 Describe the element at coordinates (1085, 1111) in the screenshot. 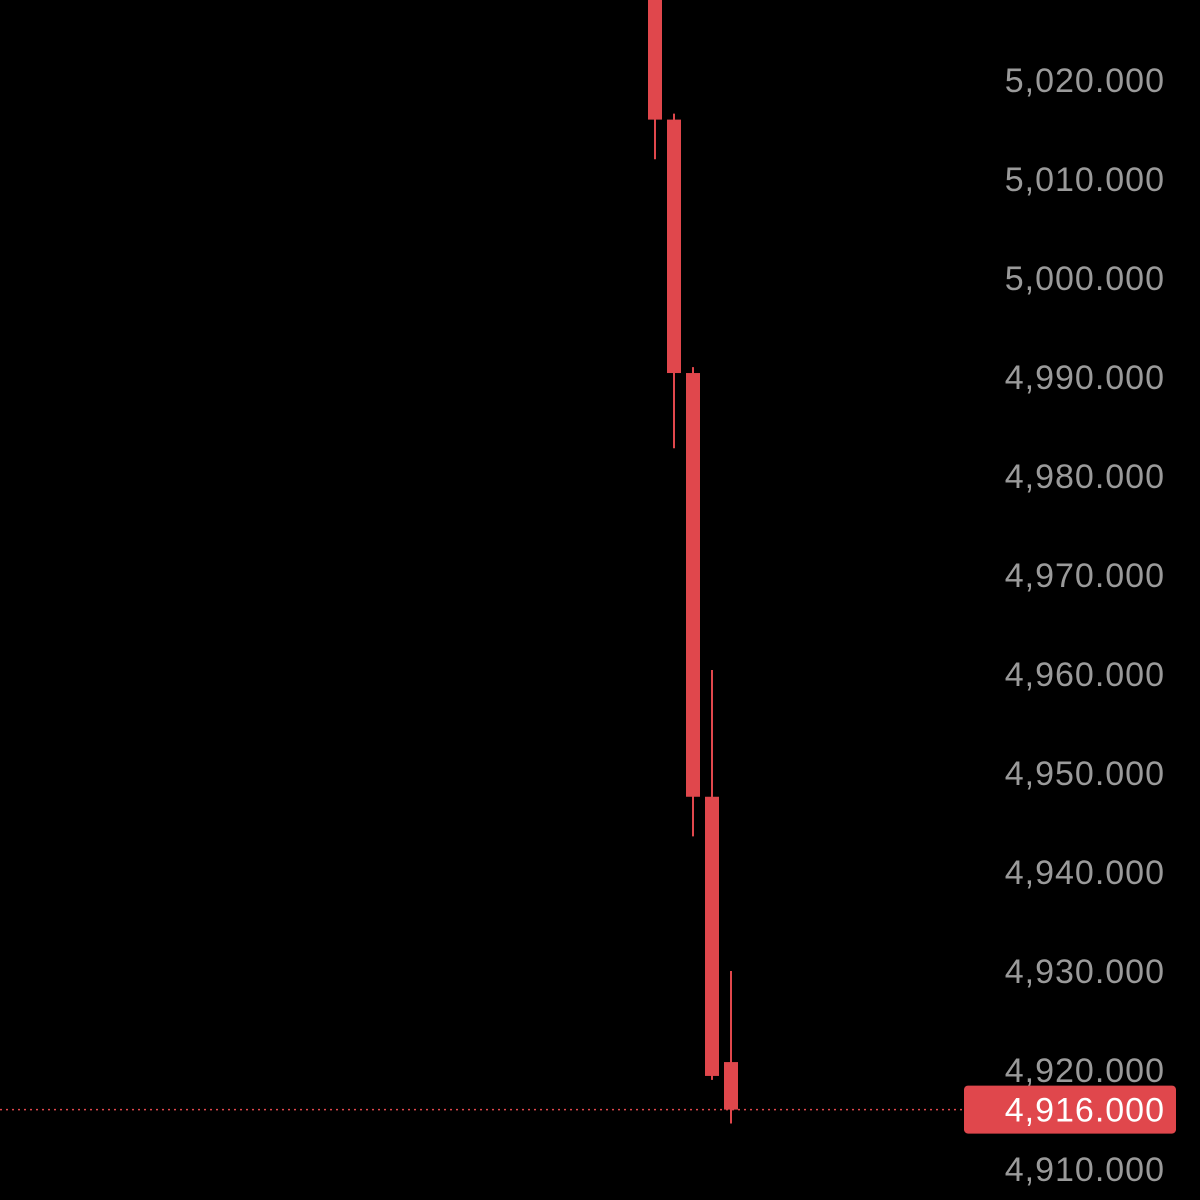

I see `current-price-label: 4,916.000` at that location.